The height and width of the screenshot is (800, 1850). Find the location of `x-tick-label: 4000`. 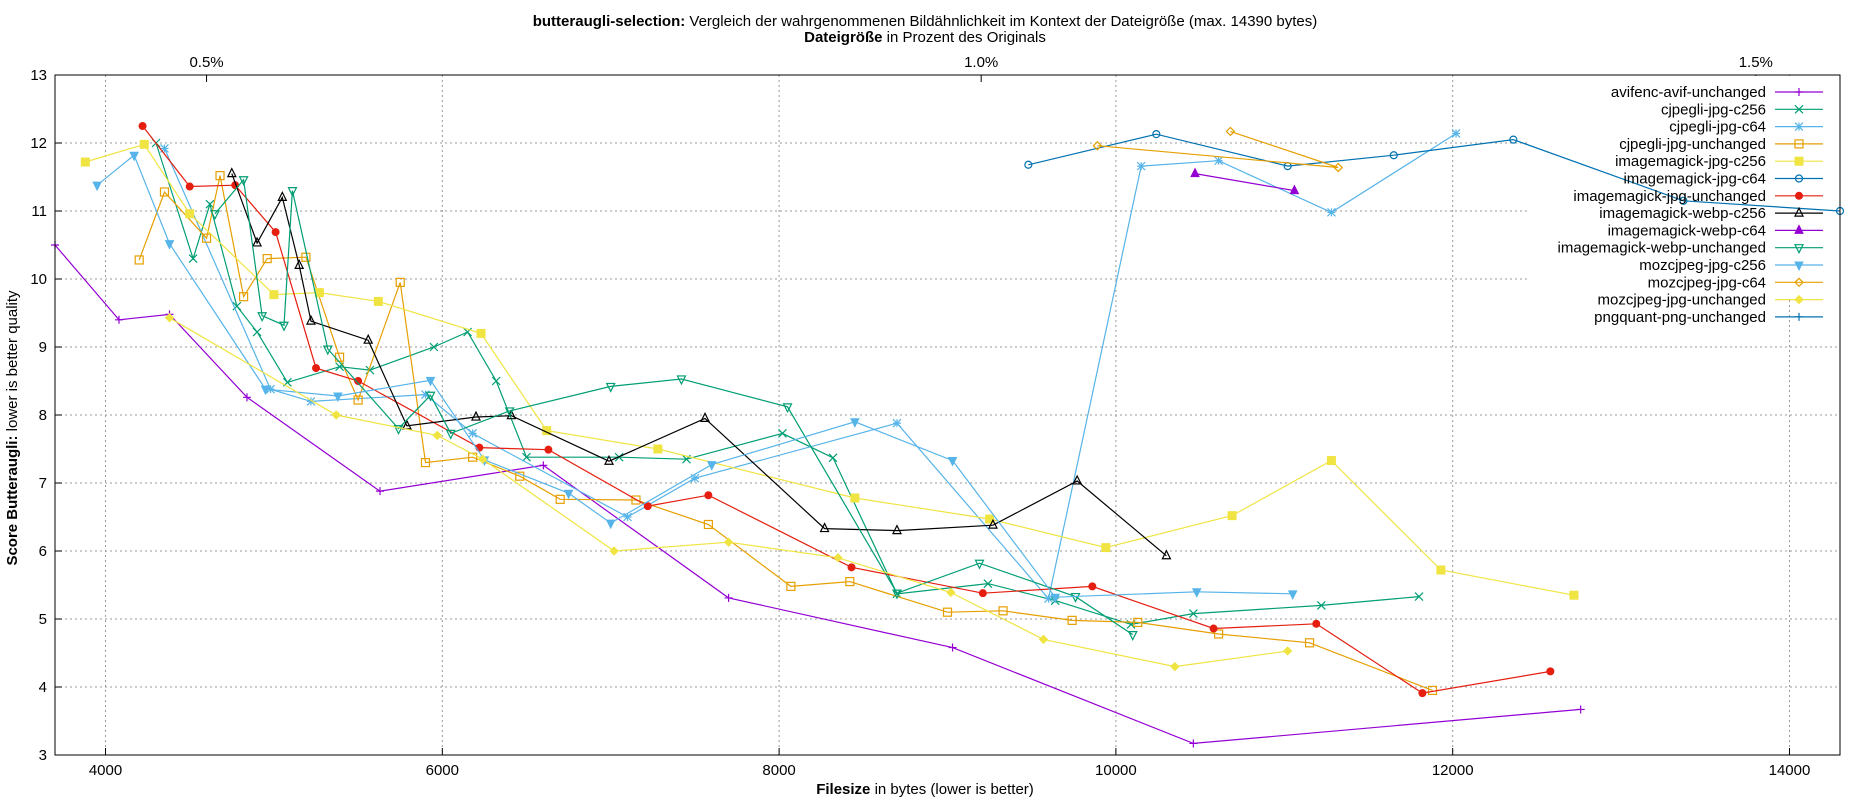

x-tick-label: 4000 is located at coordinates (105, 770).